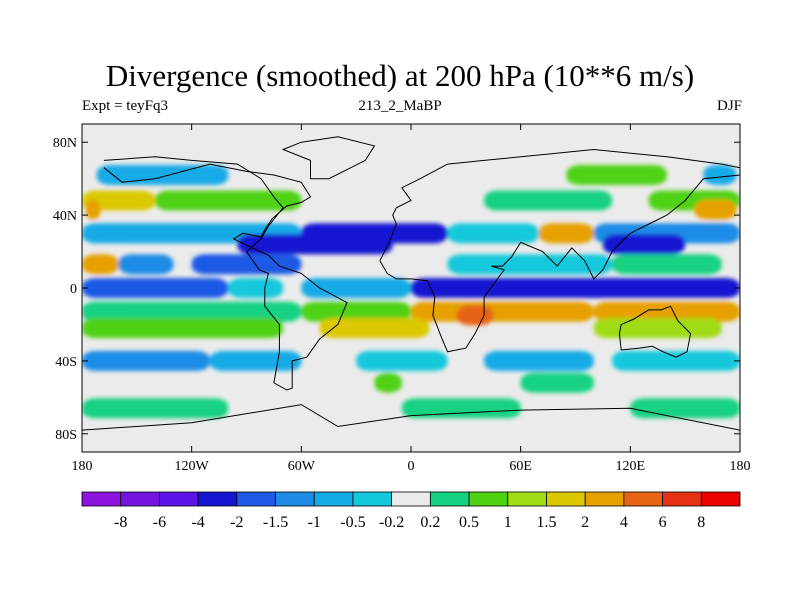 This screenshot has height=600, width=800. I want to click on colorbar-label: 1.5, so click(546, 522).